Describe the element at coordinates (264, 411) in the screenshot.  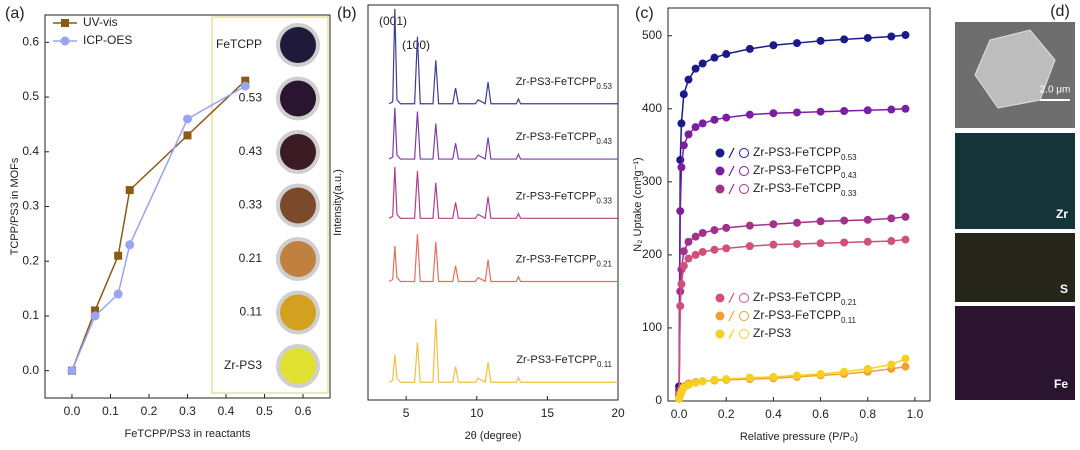
I see `x-tick-label: 0.5` at that location.